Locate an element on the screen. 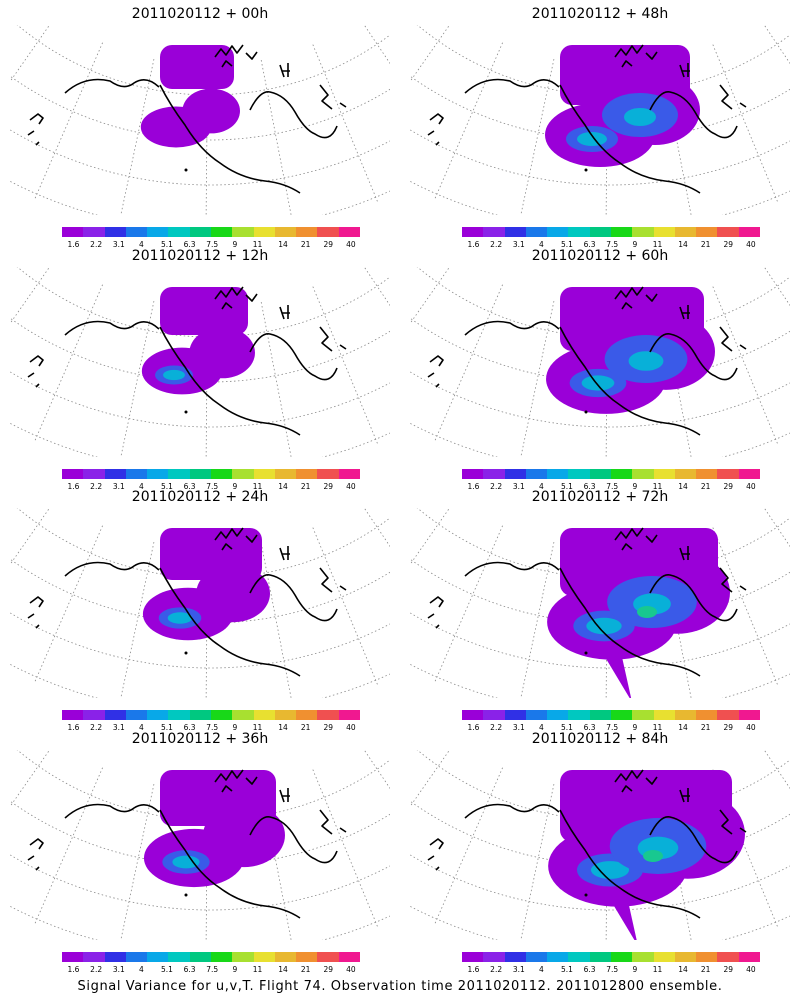 Image resolution: width=800 pixels, height=1000 pixels. colorbar is located at coordinates (611, 957).